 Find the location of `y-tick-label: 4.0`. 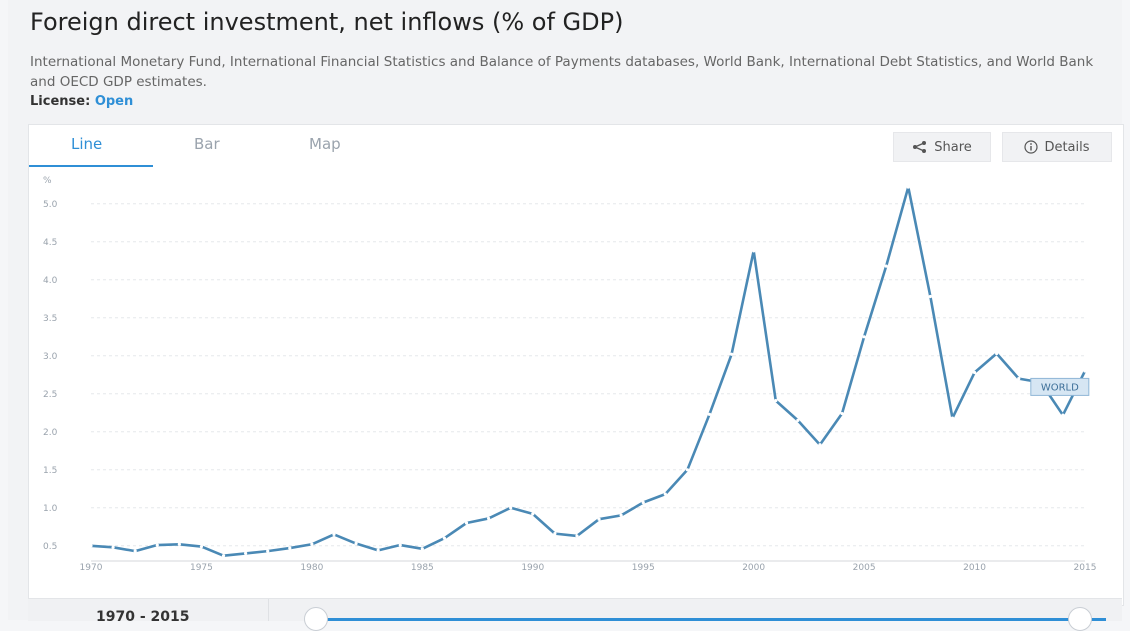

y-tick-label: 4.0 is located at coordinates (50, 281).